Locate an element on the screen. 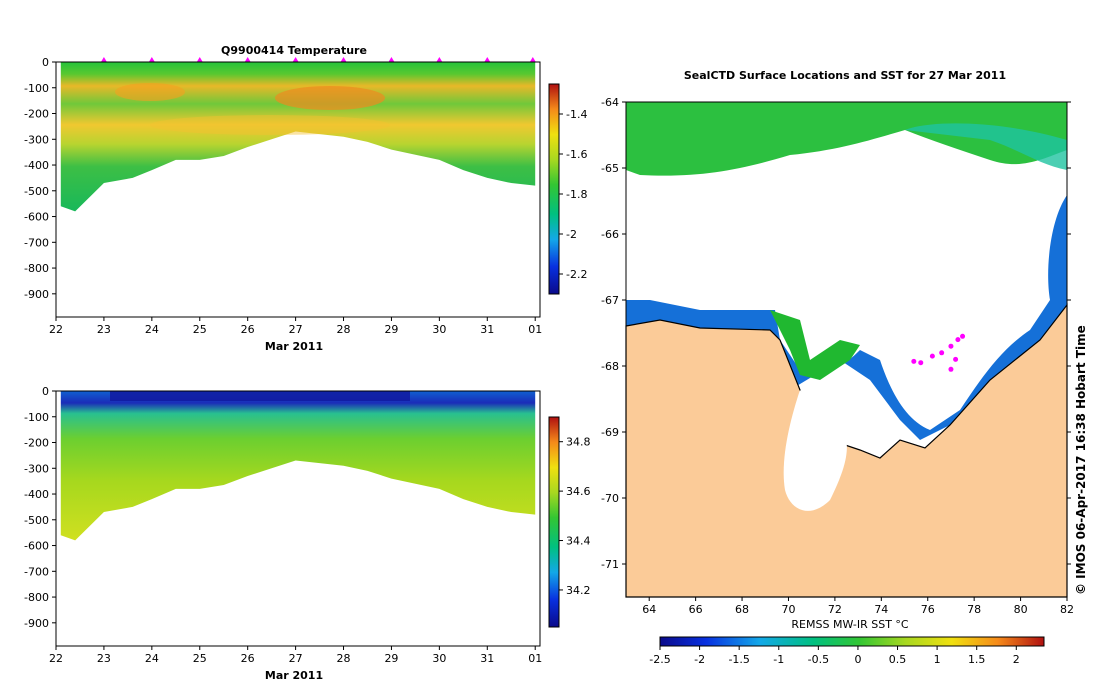 Image resolution: width=1099 pixels, height=700 pixels. sst-colorbar-tick-label: -1 is located at coordinates (778, 659).